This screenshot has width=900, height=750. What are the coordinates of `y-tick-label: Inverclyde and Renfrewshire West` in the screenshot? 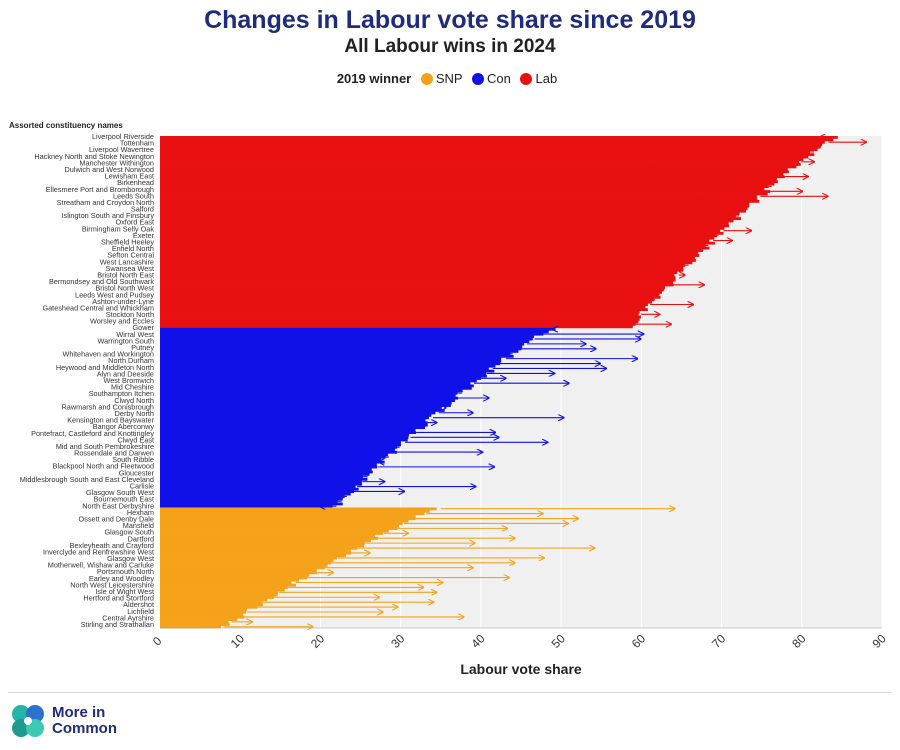 It's located at (98, 551).